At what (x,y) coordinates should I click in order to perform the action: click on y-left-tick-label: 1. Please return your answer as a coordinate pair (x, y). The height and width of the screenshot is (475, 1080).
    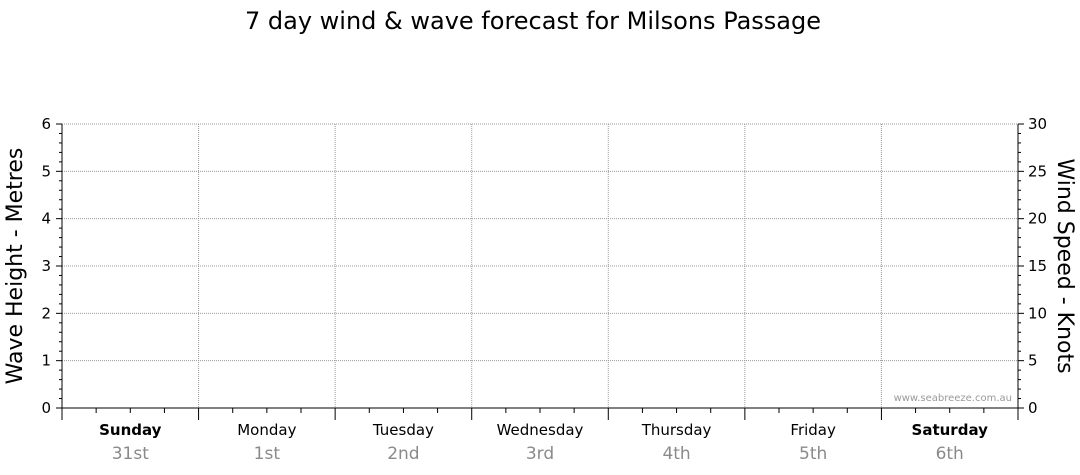
    Looking at the image, I should click on (46, 361).